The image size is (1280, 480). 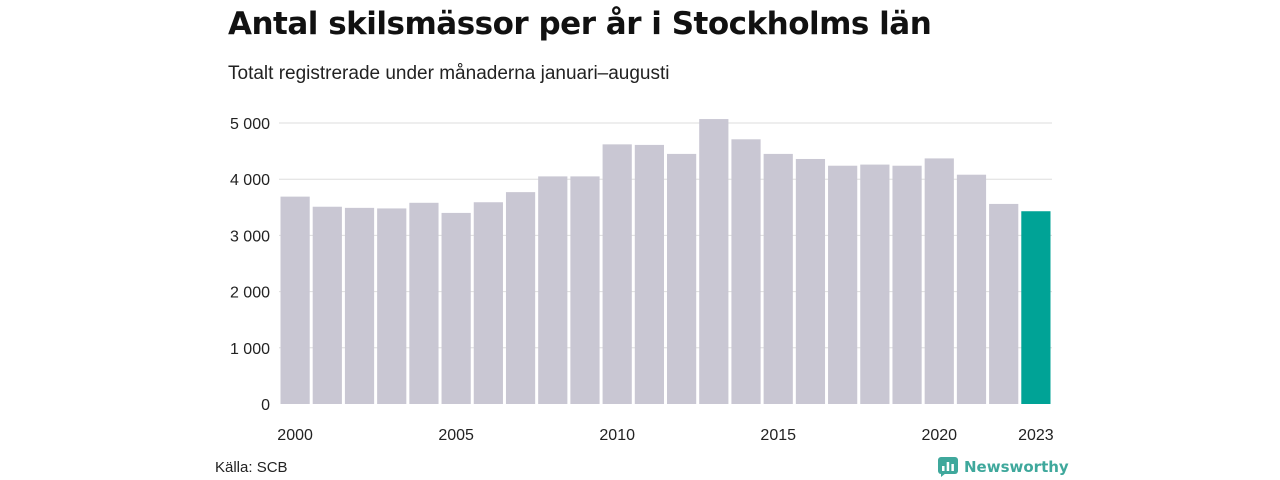 What do you see at coordinates (714, 261) in the screenshot?
I see `bar-2013` at bounding box center [714, 261].